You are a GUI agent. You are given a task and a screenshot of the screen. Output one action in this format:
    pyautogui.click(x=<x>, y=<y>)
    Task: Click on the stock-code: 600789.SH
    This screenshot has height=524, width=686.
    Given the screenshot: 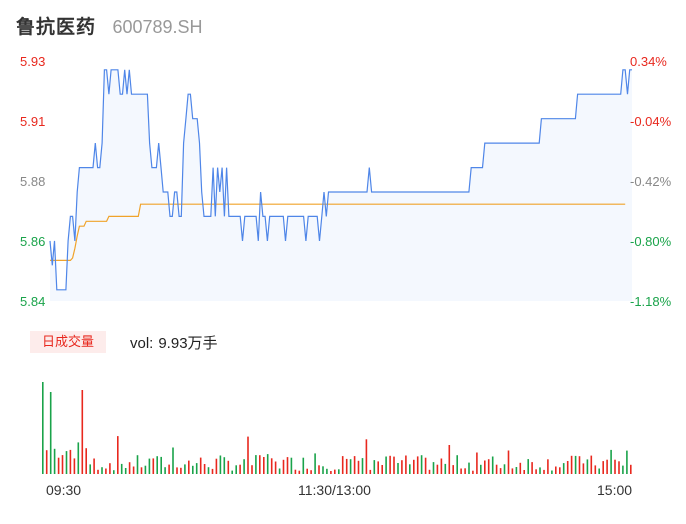 What is the action you would take?
    pyautogui.click(x=157, y=27)
    